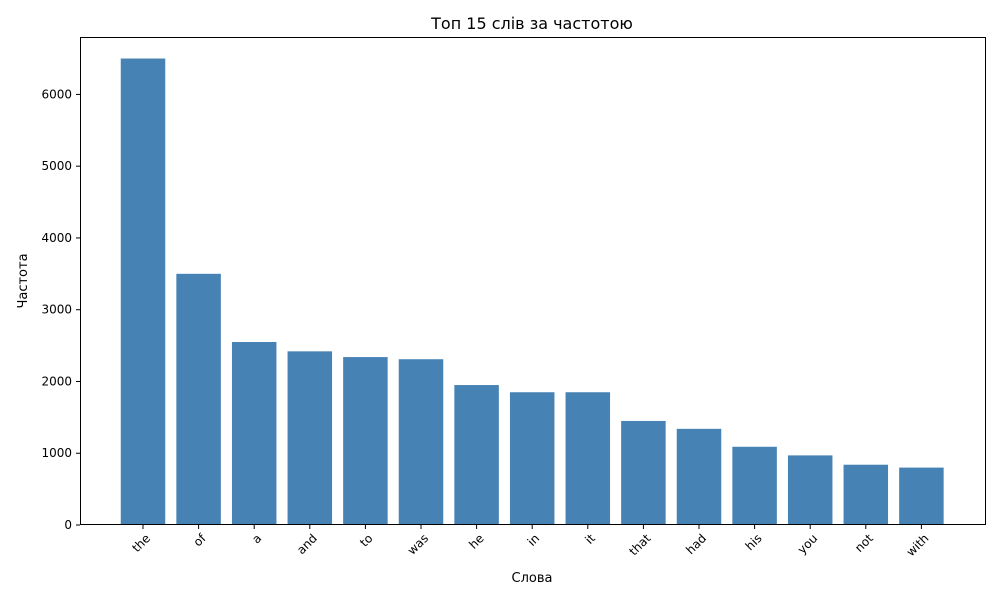 This screenshot has width=1000, height=600. What do you see at coordinates (56, 381) in the screenshot?
I see `y-tick-label: 2000` at bounding box center [56, 381].